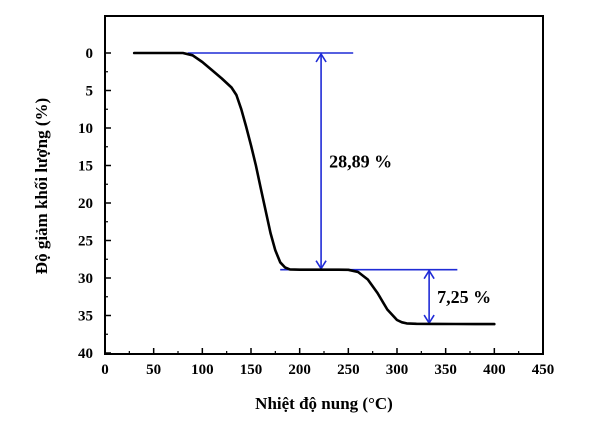  I want to click on y-tick-label: 0, so click(90, 54).